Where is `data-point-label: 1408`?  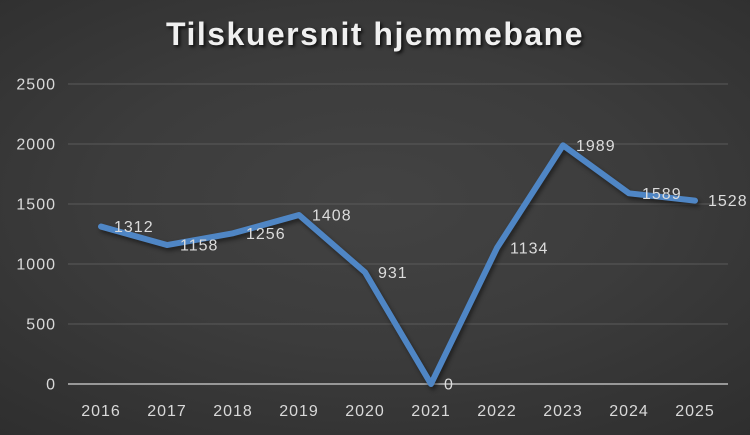 data-point-label: 1408 is located at coordinates (332, 216).